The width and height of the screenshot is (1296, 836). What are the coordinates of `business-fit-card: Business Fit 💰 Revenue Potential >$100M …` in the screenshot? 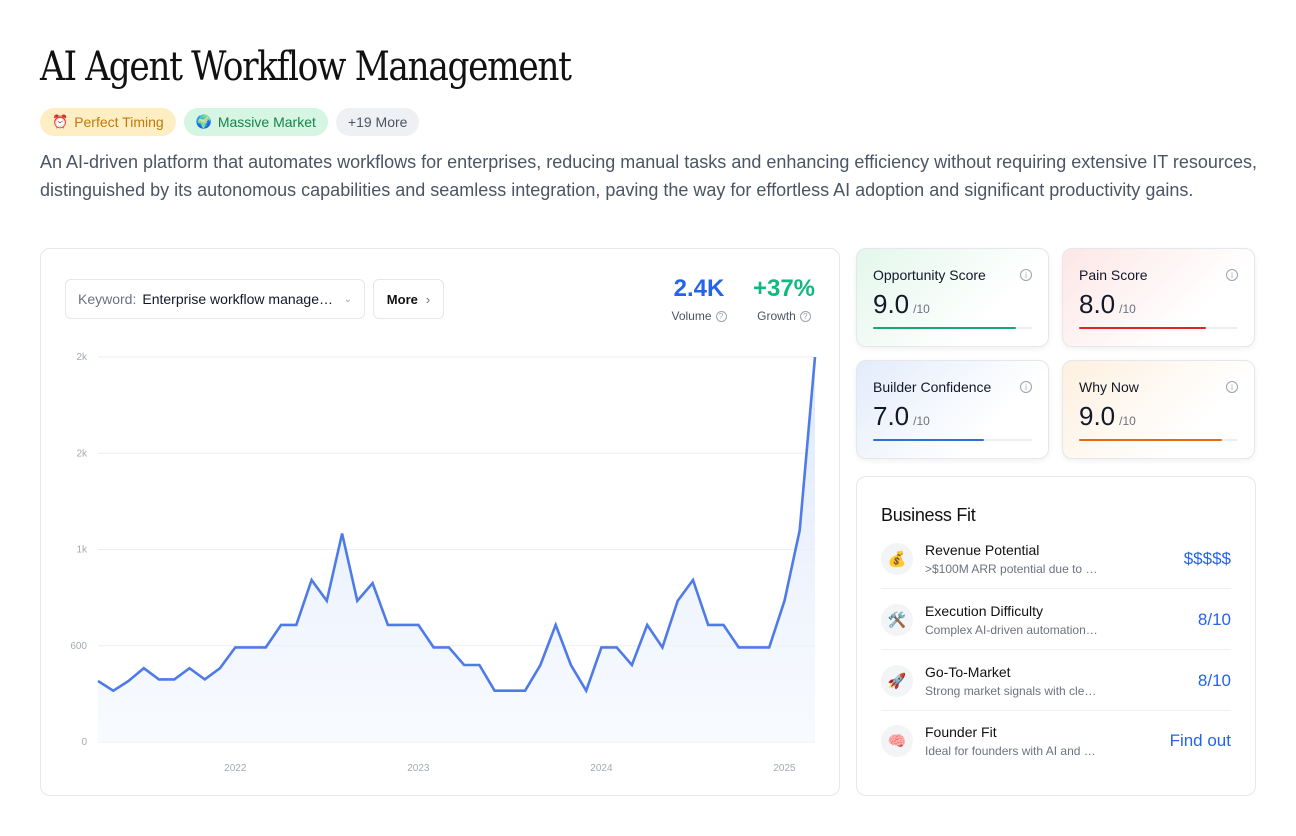 It's located at (1056, 636).